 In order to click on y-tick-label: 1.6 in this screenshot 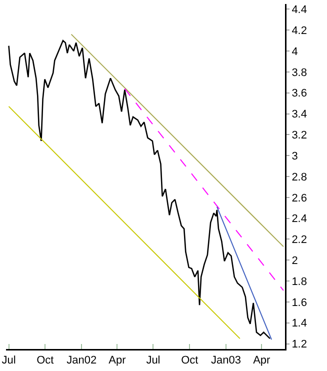, I will do `click(299, 302)`.